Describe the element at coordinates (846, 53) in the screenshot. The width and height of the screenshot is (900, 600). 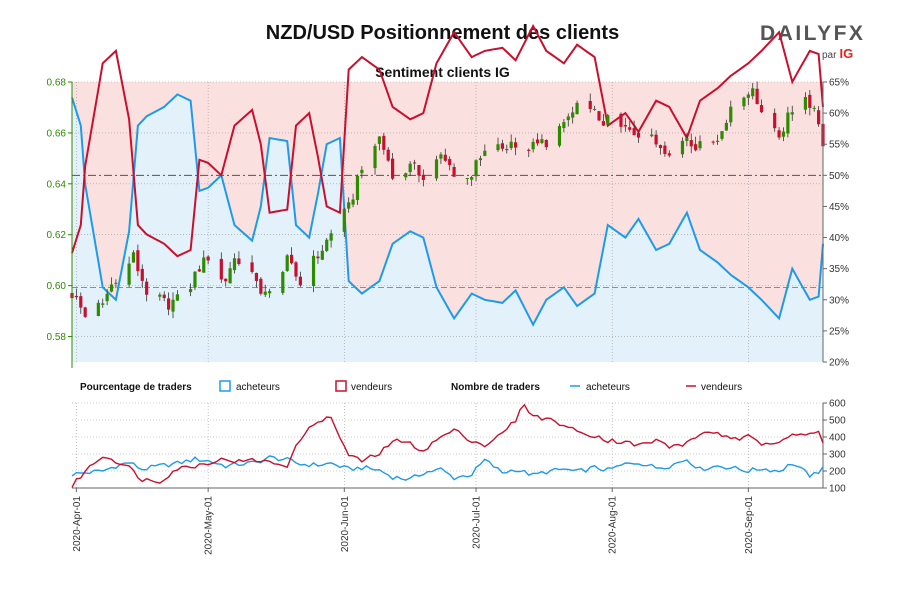
I see `logo-ig: IG` at that location.